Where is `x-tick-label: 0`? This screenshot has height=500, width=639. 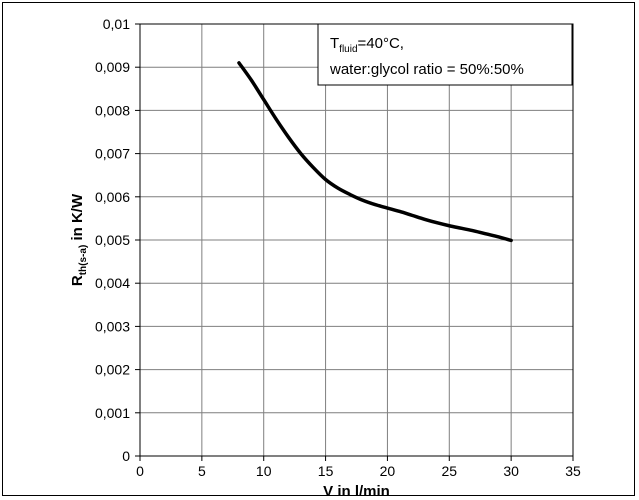 x-tick-label: 0 is located at coordinates (140, 471).